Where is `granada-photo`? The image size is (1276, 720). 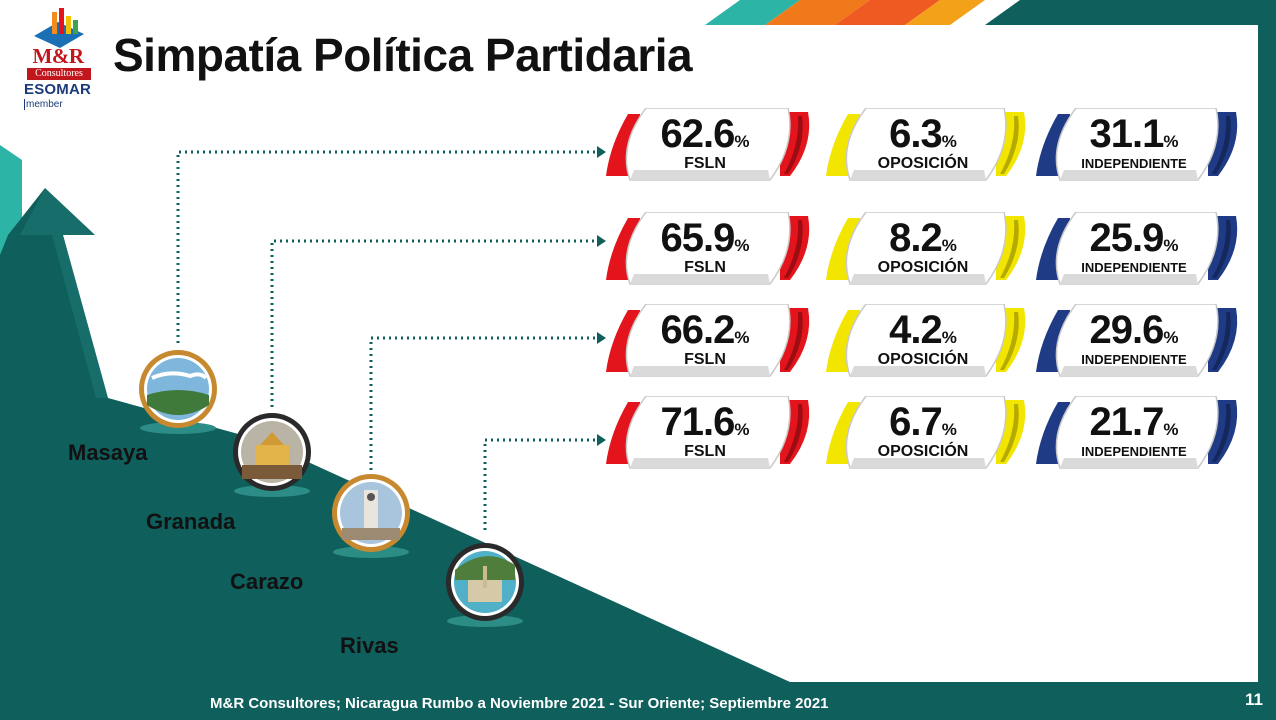
granada-photo is located at coordinates (272, 455).